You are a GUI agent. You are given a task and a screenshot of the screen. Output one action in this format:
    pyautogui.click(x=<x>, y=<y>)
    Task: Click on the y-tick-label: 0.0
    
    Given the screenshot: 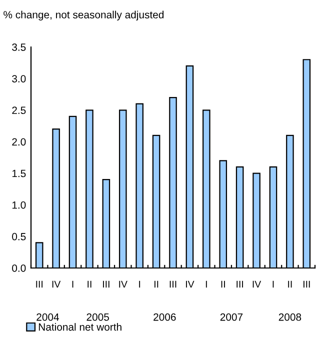 What is the action you would take?
    pyautogui.click(x=19, y=268)
    